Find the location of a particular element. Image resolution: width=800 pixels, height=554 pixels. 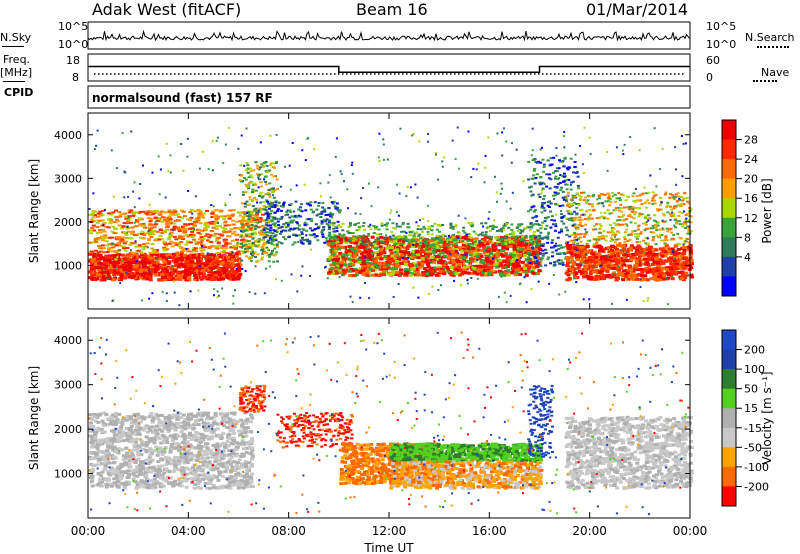

noise-ytick-bottom-right: 10^0 is located at coordinates (721, 44).